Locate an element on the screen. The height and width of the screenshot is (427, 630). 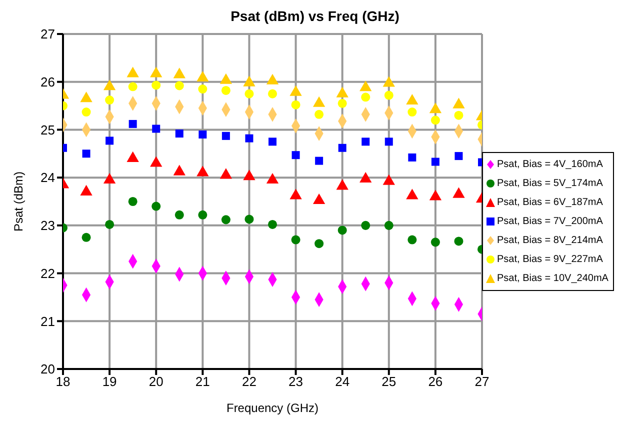
y-tick-label: 20 is located at coordinates (47, 369).